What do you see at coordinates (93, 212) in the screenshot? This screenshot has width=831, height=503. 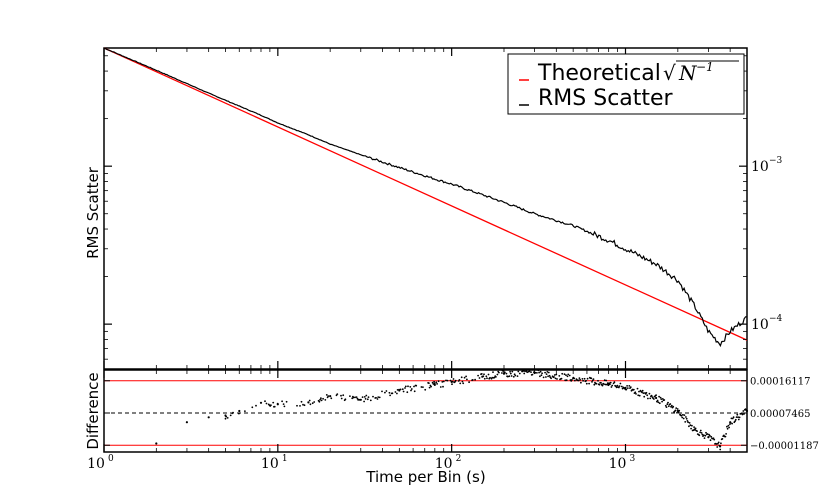 I see `main-y-axis-label: RMS Scatter` at bounding box center [93, 212].